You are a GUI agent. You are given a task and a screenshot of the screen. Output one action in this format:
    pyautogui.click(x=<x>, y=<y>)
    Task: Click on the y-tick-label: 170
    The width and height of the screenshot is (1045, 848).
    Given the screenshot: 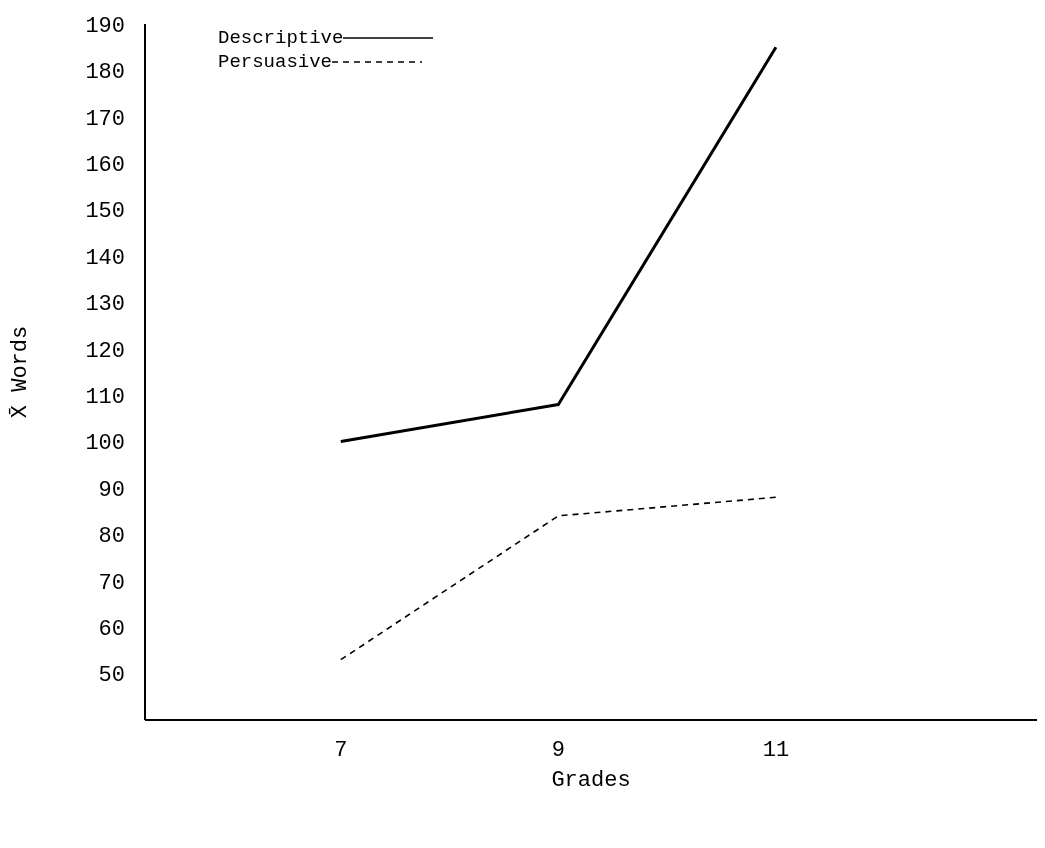 What is the action you would take?
    pyautogui.click(x=105, y=119)
    